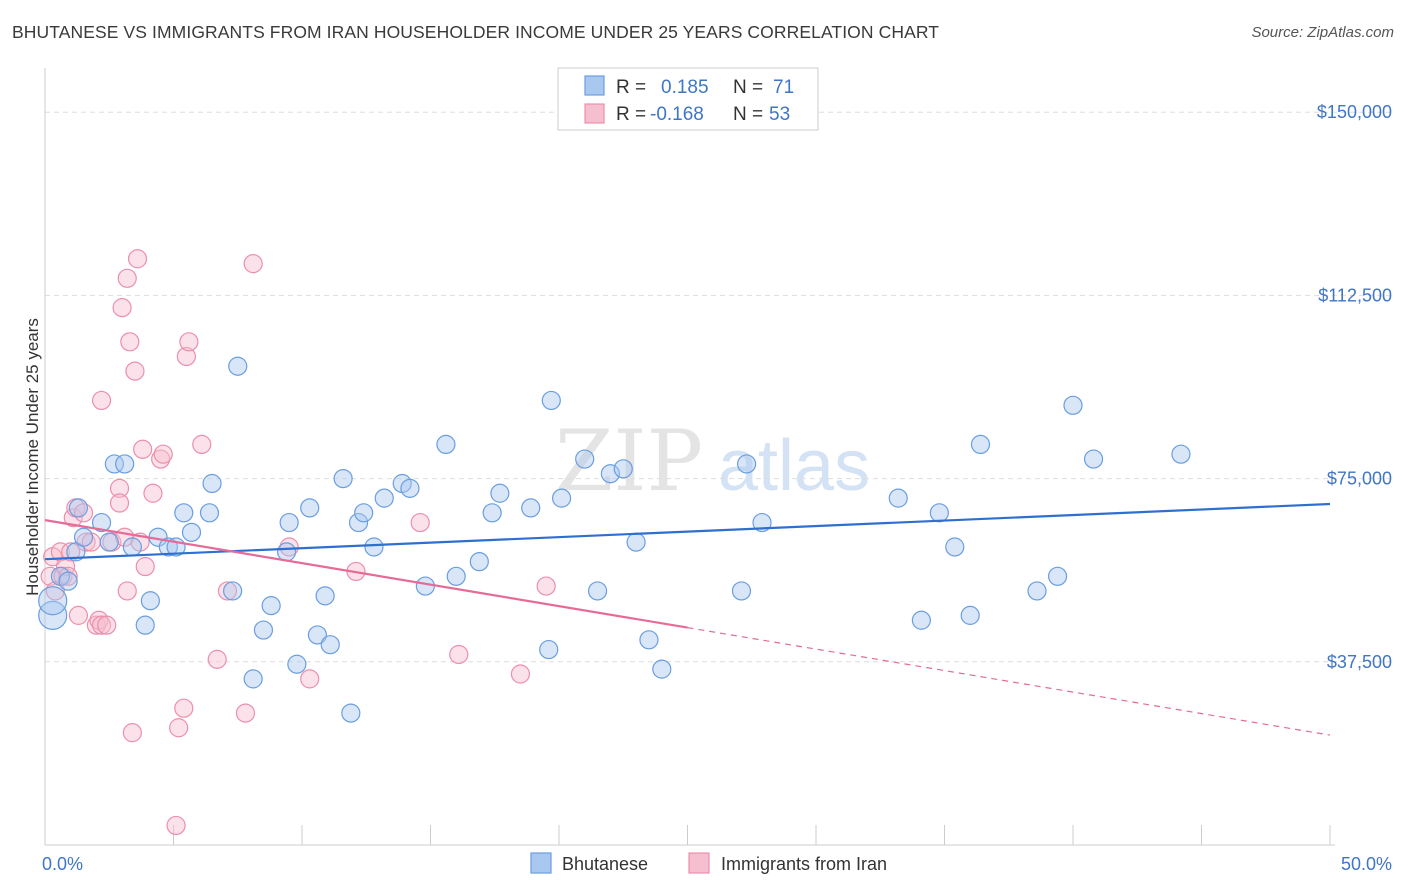 This screenshot has width=1406, height=892. I want to click on x-tick-label-max: 50.0%, so click(1366, 864).